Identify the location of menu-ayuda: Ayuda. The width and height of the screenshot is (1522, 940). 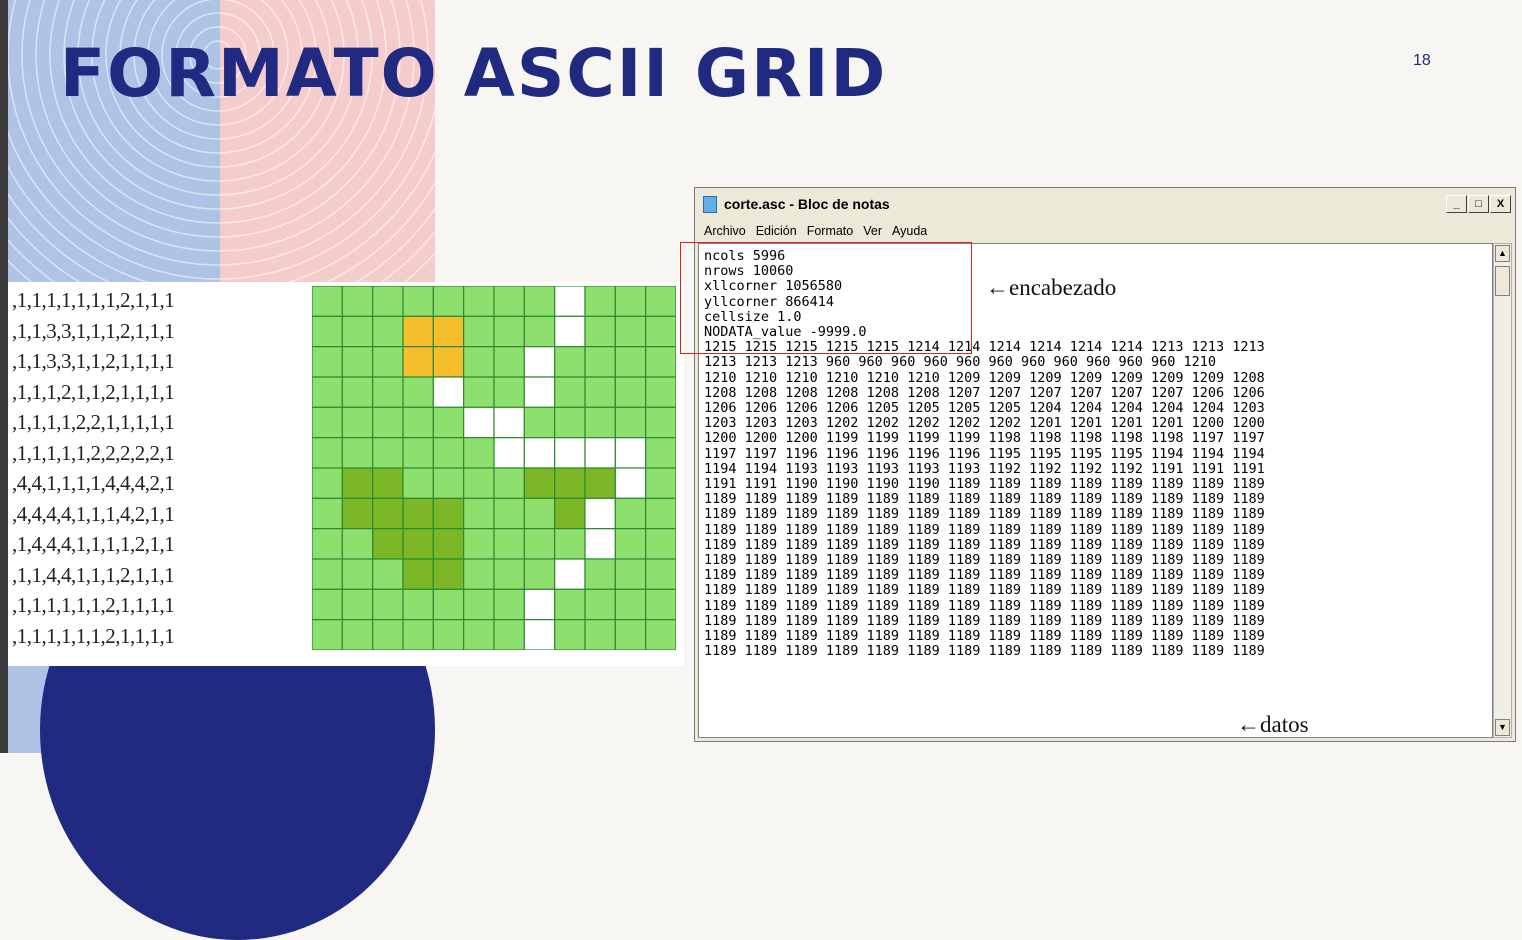
(910, 231).